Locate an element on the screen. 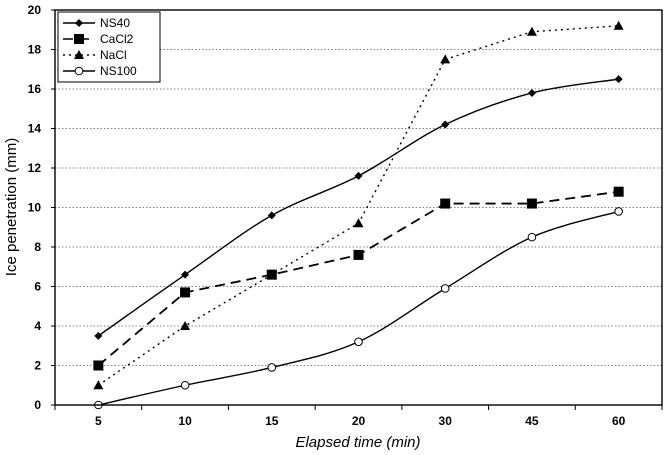  x-tick-label: 60 is located at coordinates (619, 421).